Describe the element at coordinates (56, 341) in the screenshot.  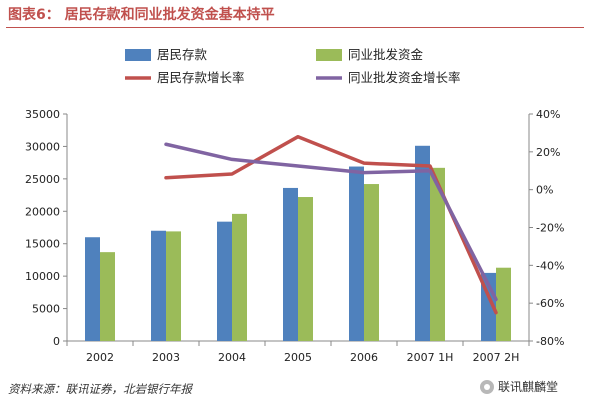
I see `left-tick-label: 0` at that location.